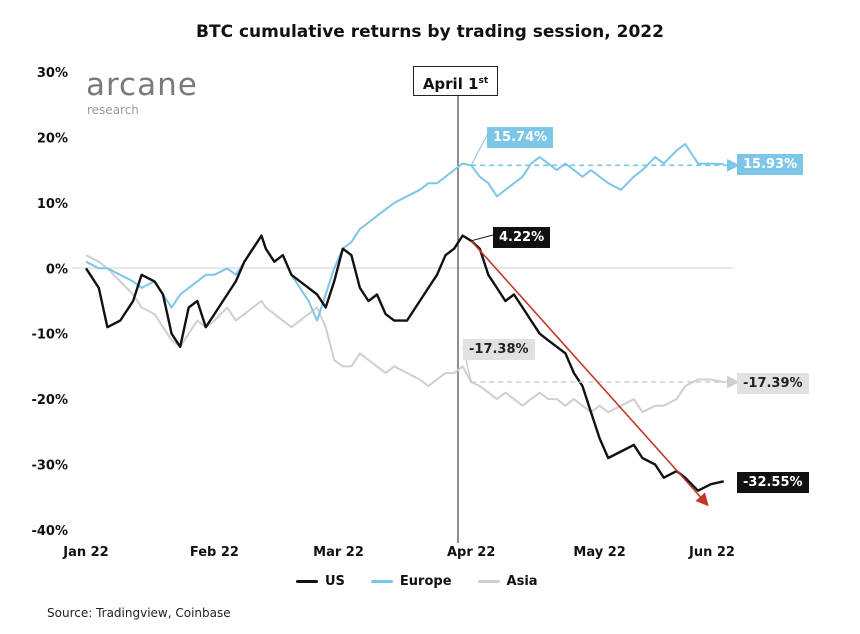  What do you see at coordinates (52, 204) in the screenshot?
I see `y-tick-label: 10%` at bounding box center [52, 204].